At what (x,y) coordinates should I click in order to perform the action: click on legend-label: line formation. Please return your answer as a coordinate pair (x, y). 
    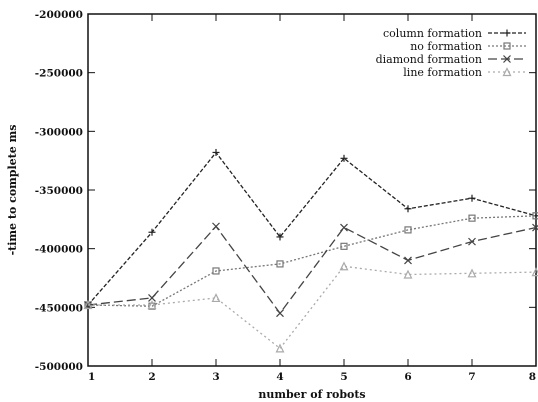
    Looking at the image, I should click on (442, 72).